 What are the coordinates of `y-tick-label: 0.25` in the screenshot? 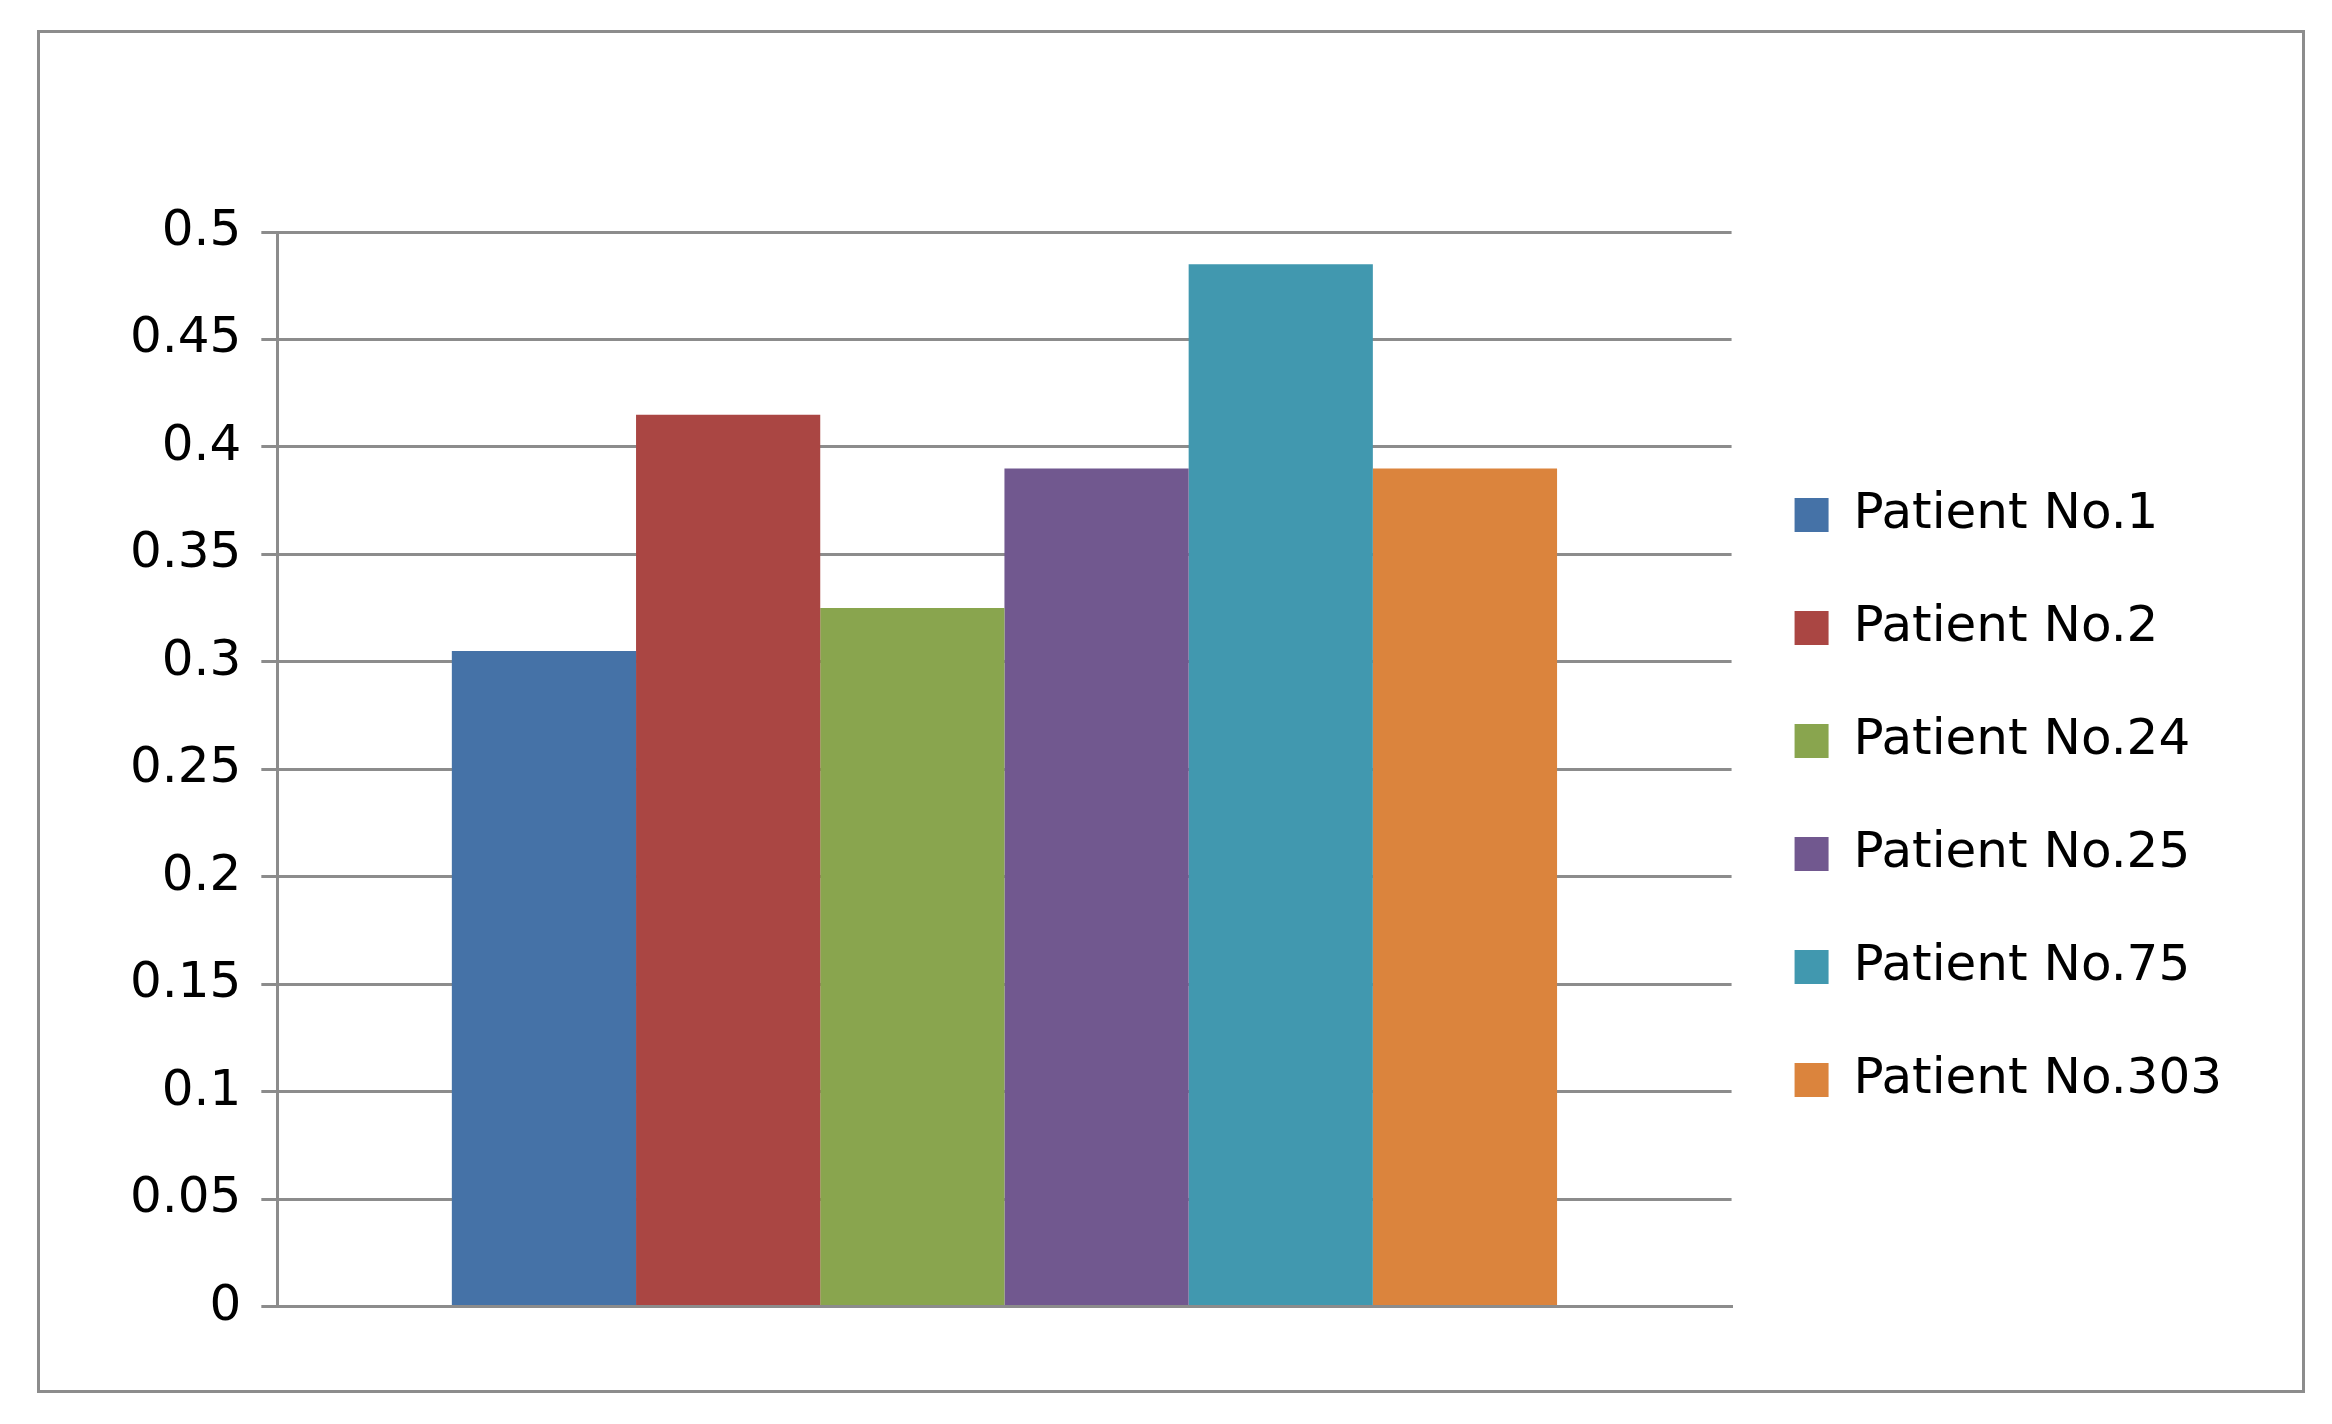 It's located at (186, 765).